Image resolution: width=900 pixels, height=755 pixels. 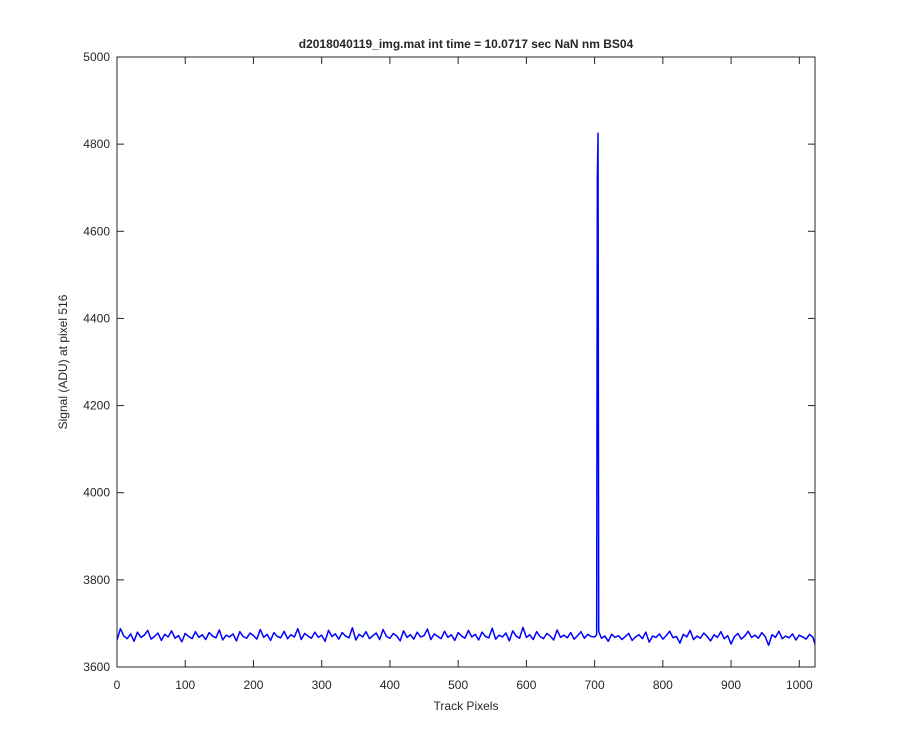 What do you see at coordinates (96, 231) in the screenshot?
I see `y-tick-label: 4600` at bounding box center [96, 231].